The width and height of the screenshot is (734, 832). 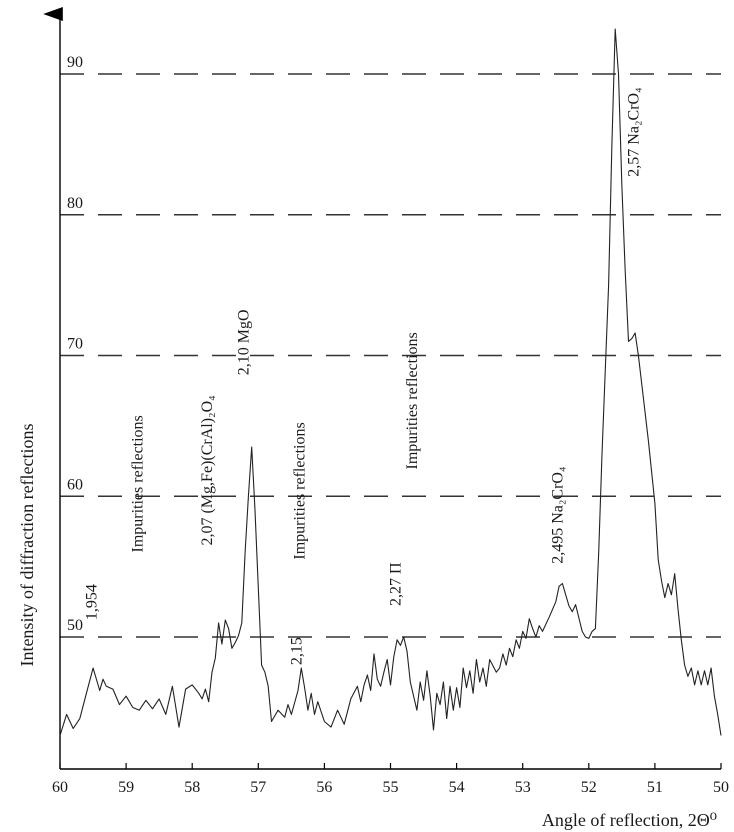 I want to click on ann-1954: 1,954, so click(x=91, y=602).